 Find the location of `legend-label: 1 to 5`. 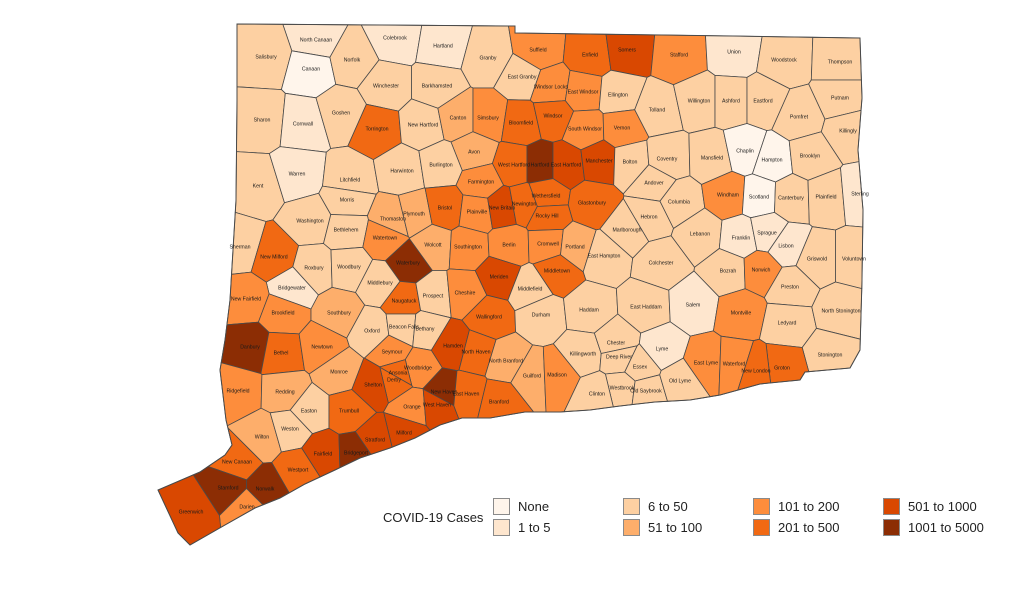

legend-label: 1 to 5 is located at coordinates (534, 527).